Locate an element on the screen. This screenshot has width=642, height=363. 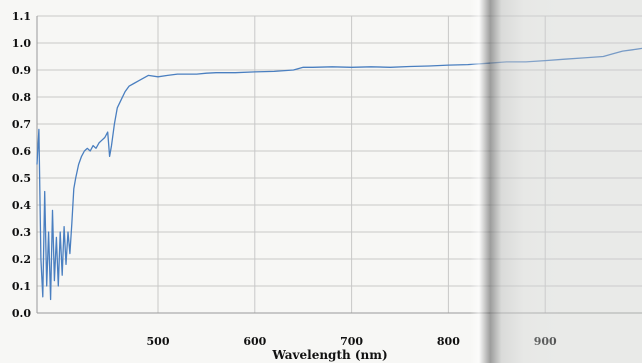
y-tick-label: 0.2 is located at coordinates (21, 259).